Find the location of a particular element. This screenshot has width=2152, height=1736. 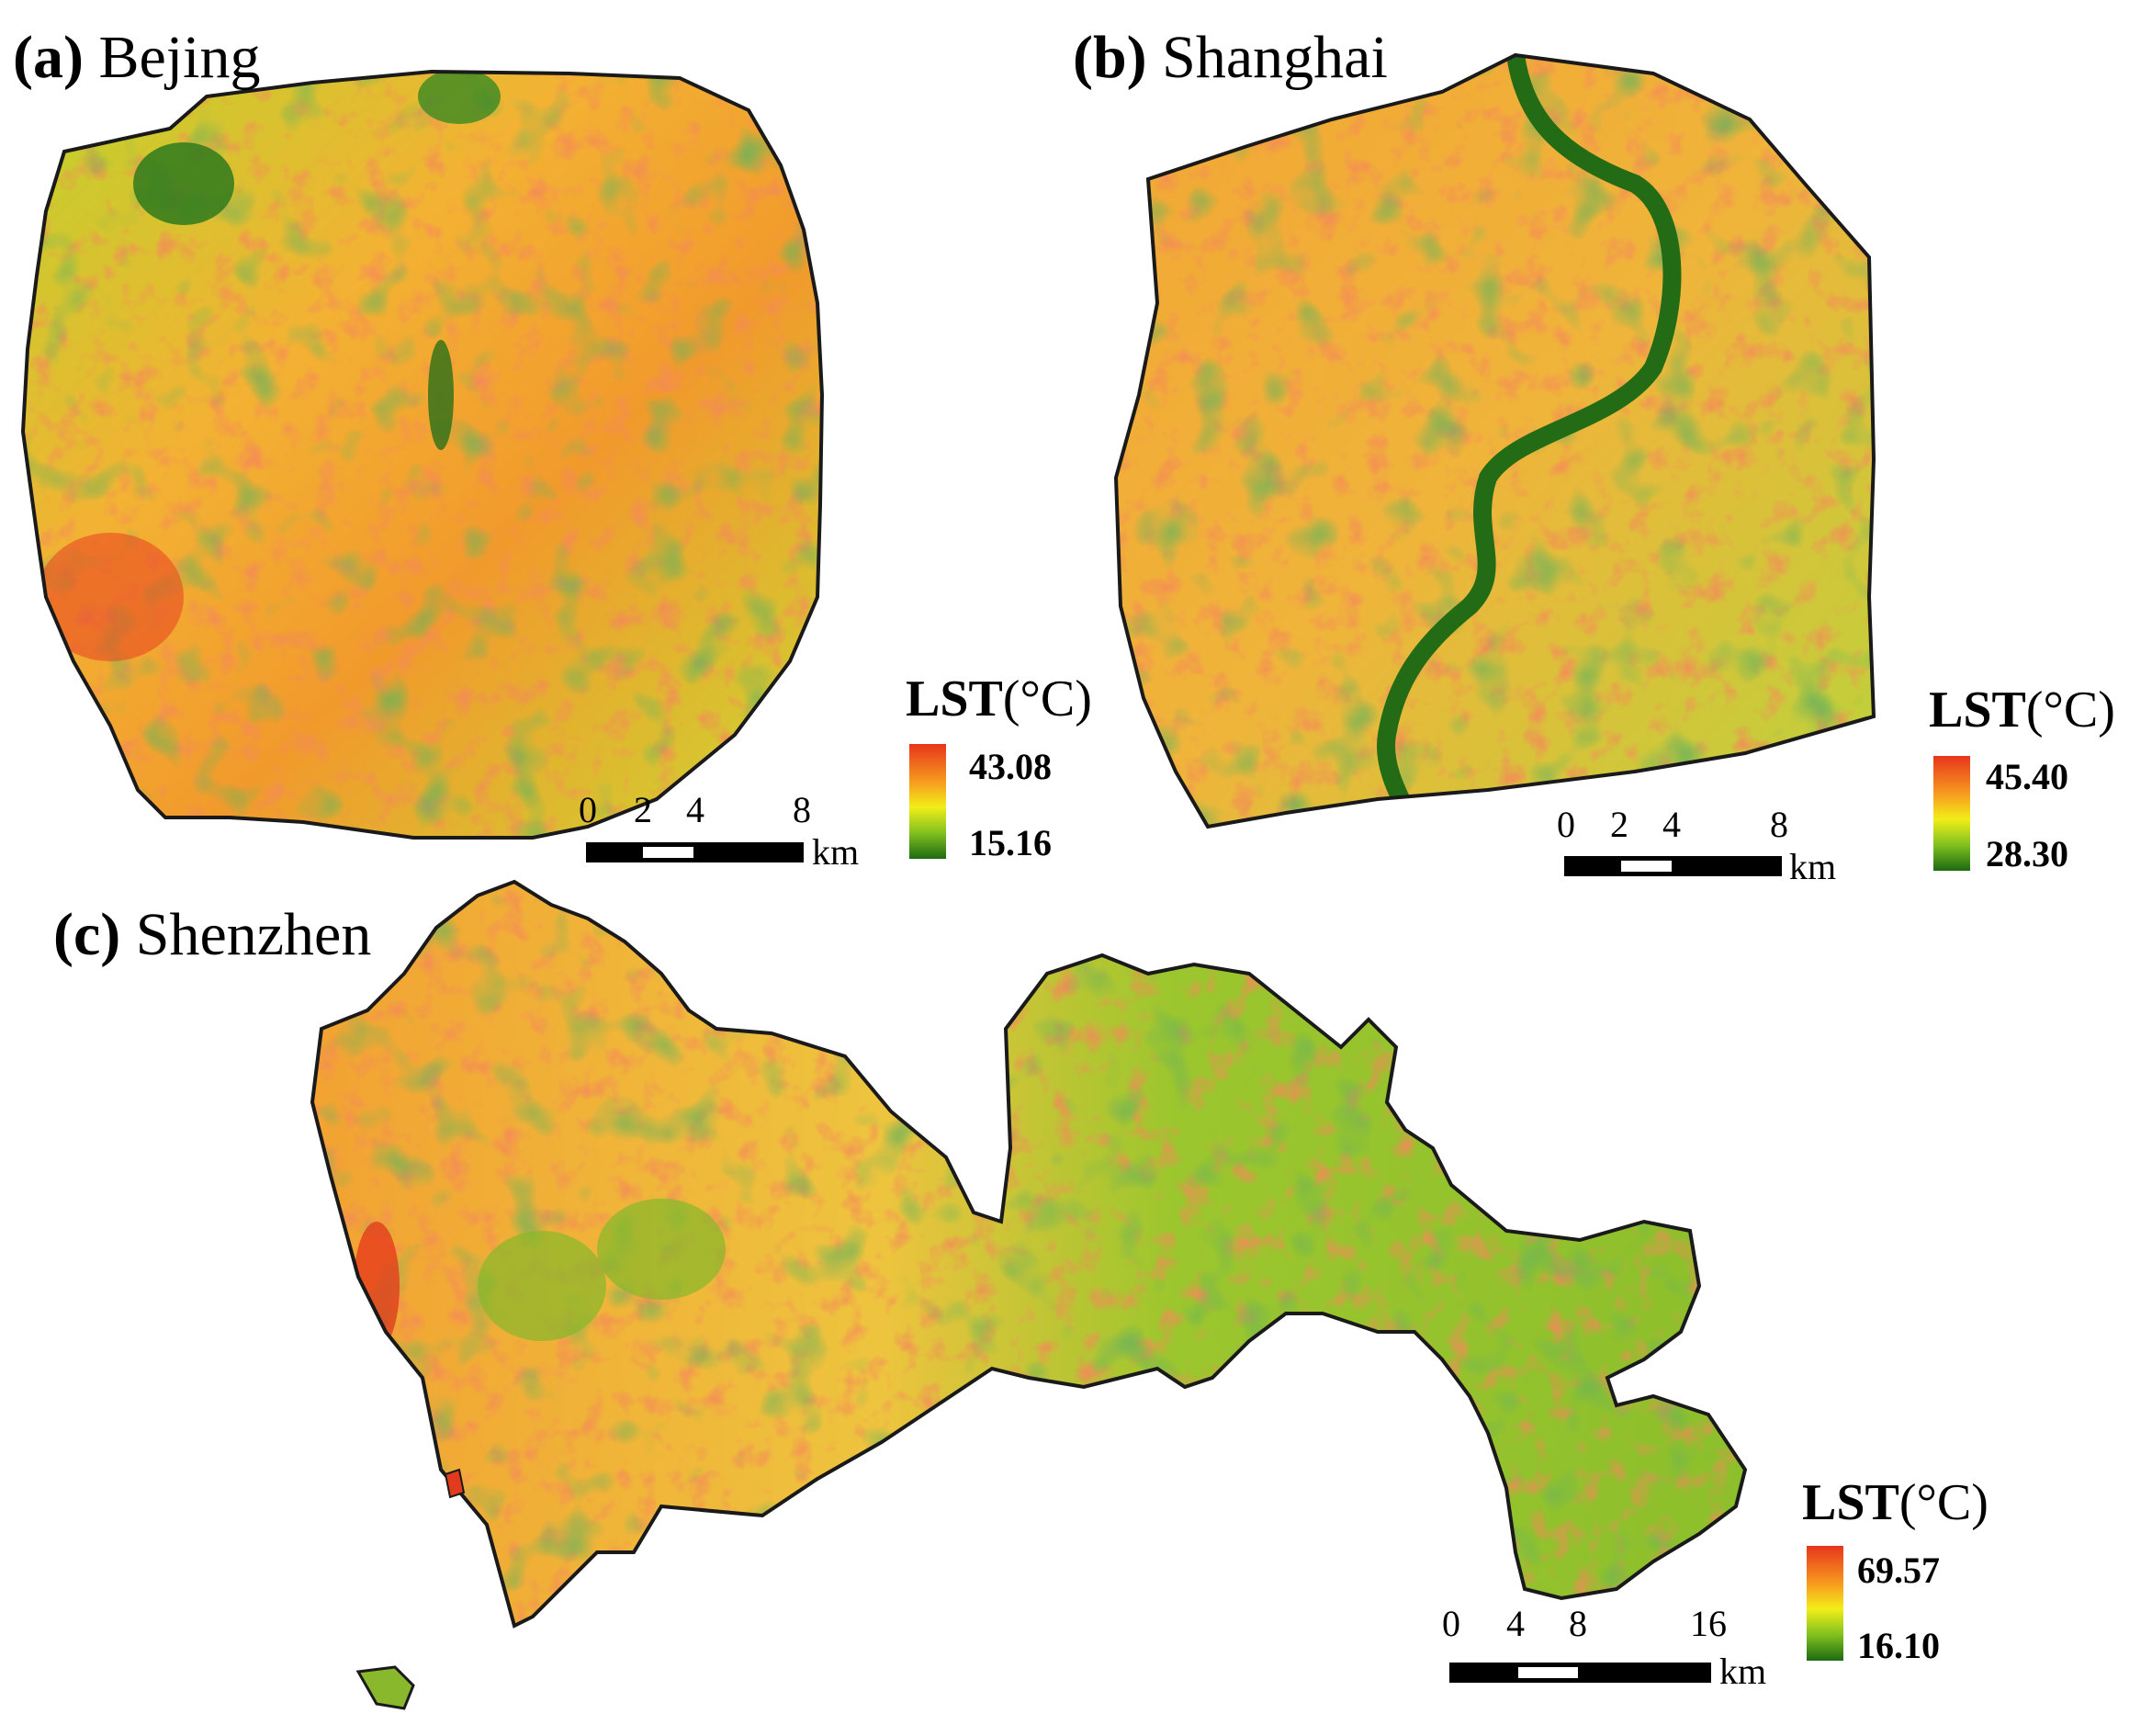

scalebar-a-unit: km is located at coordinates (836, 852).